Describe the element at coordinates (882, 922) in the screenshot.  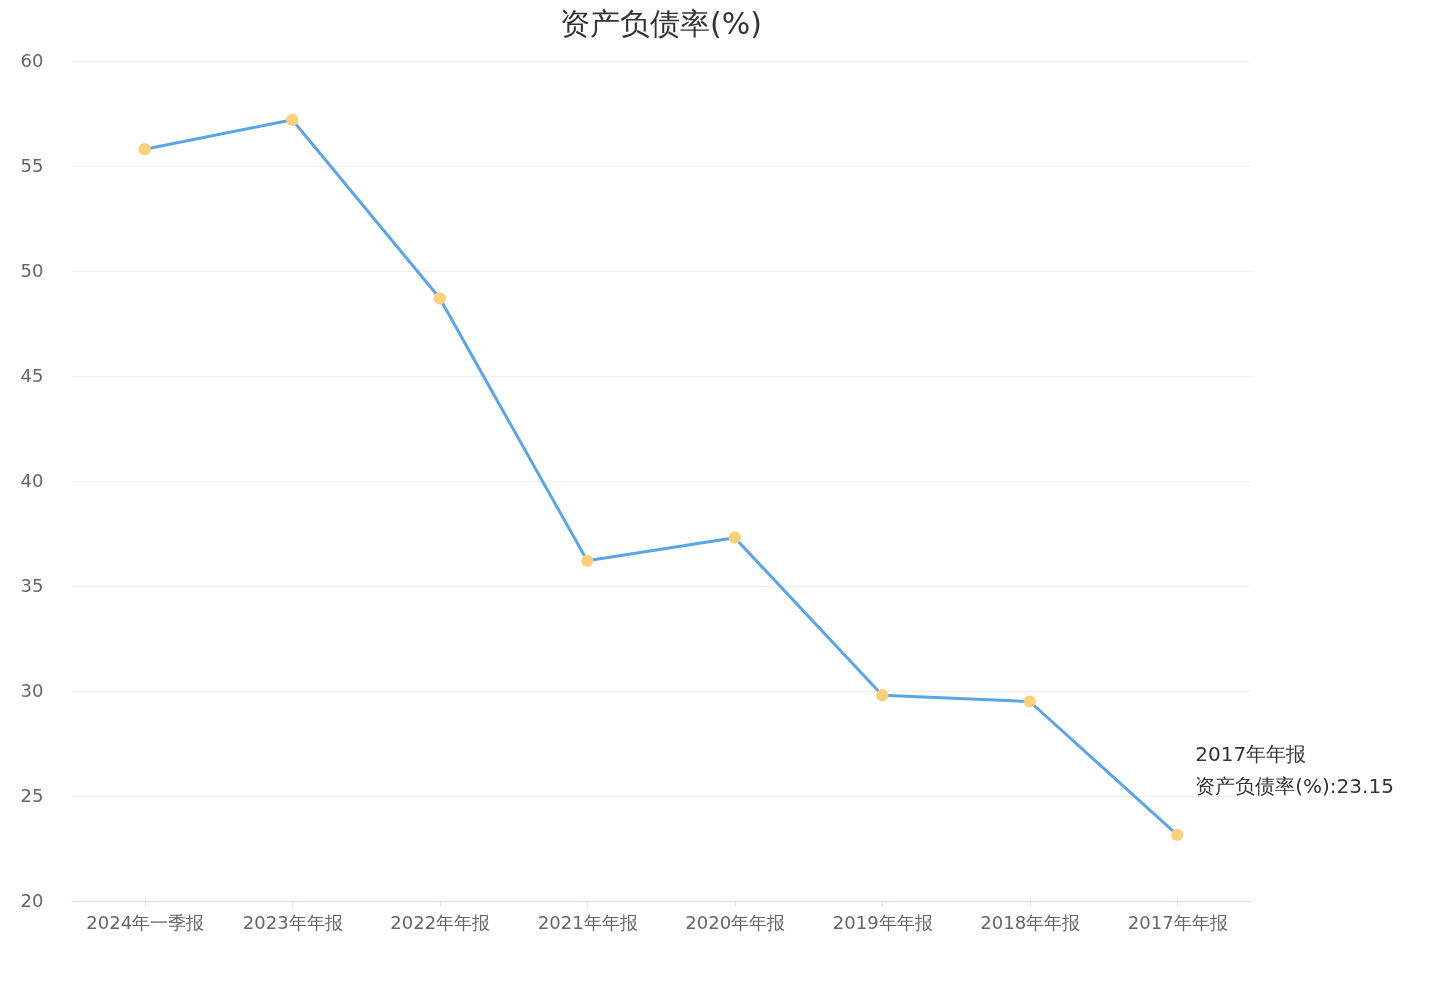
I see `x-tick-label: 2019年年报` at that location.